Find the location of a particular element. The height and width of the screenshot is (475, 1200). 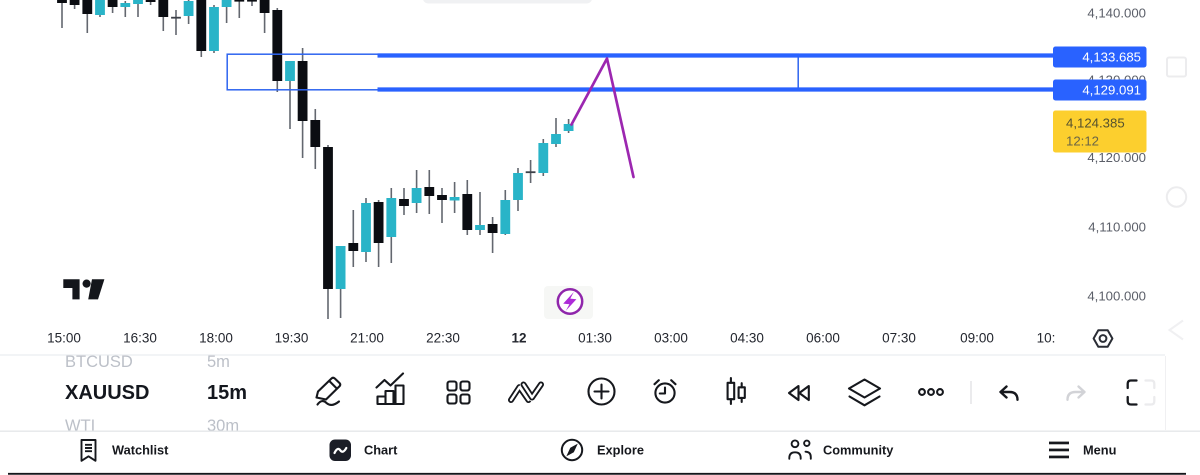

svg-text: 21:00 is located at coordinates (367, 338).